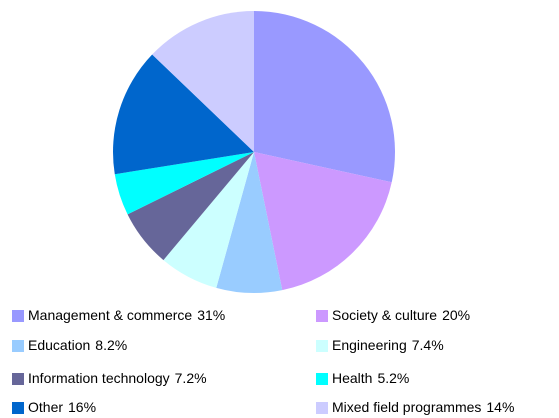 The image size is (559, 418). Describe the element at coordinates (500, 407) in the screenshot. I see `legend-value: 14%` at that location.